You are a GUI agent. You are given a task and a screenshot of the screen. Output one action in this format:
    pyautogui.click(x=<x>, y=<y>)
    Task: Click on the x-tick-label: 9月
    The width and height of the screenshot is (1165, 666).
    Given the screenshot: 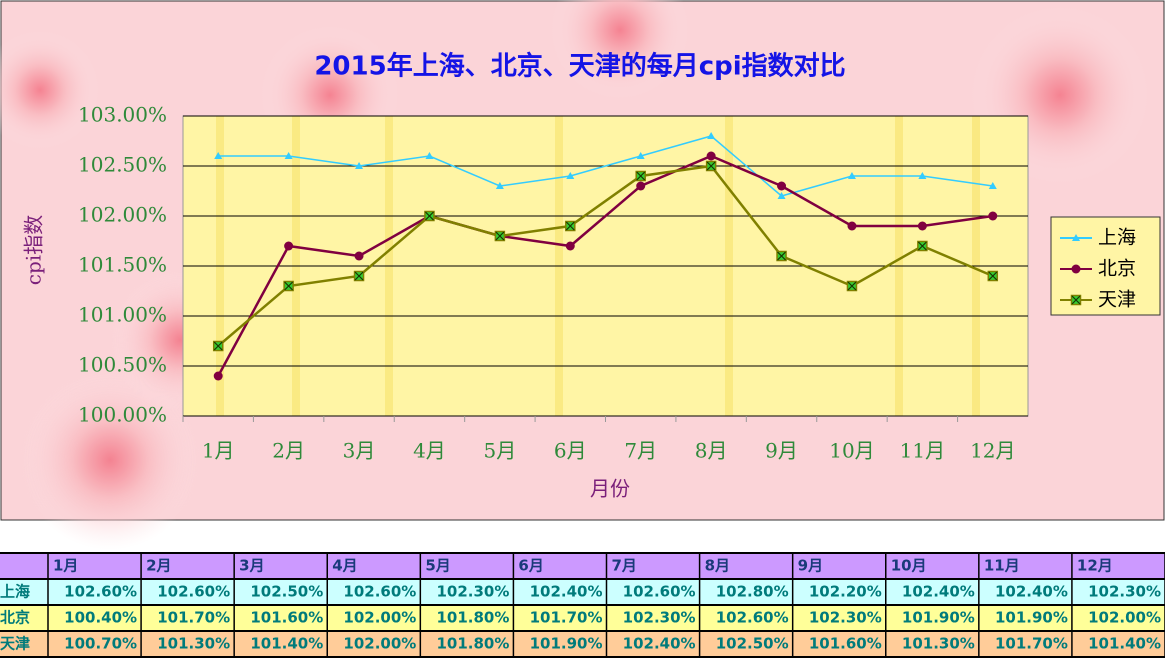 What is the action you would take?
    pyautogui.click(x=781, y=451)
    